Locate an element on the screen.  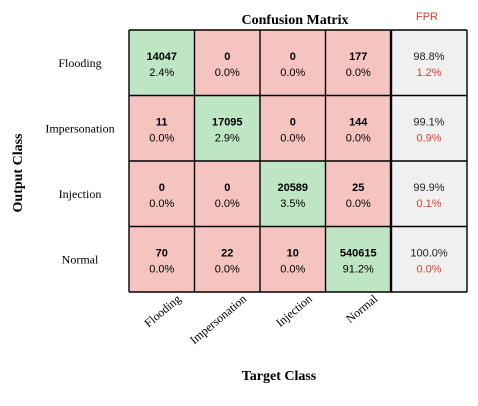
cell-percent: 2.4% is located at coordinates (161, 73).